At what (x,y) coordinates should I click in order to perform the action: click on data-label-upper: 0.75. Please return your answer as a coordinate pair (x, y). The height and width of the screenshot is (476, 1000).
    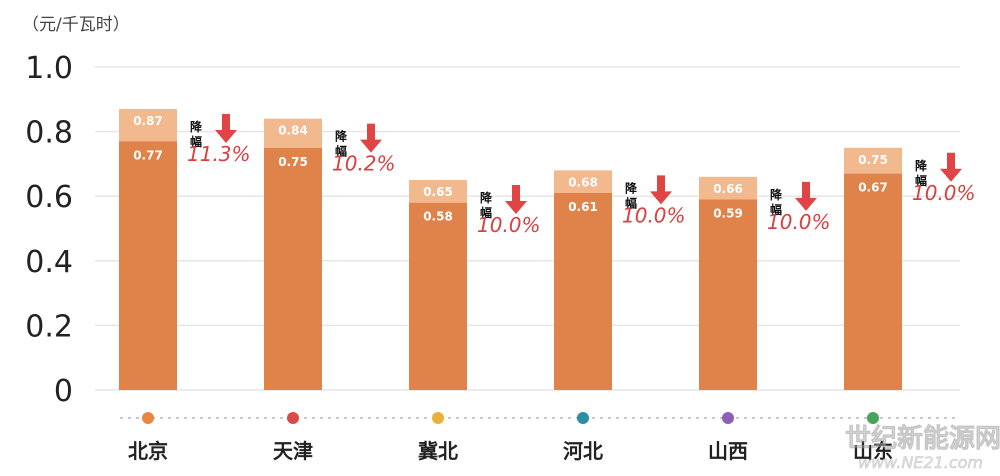
    Looking at the image, I should click on (873, 160).